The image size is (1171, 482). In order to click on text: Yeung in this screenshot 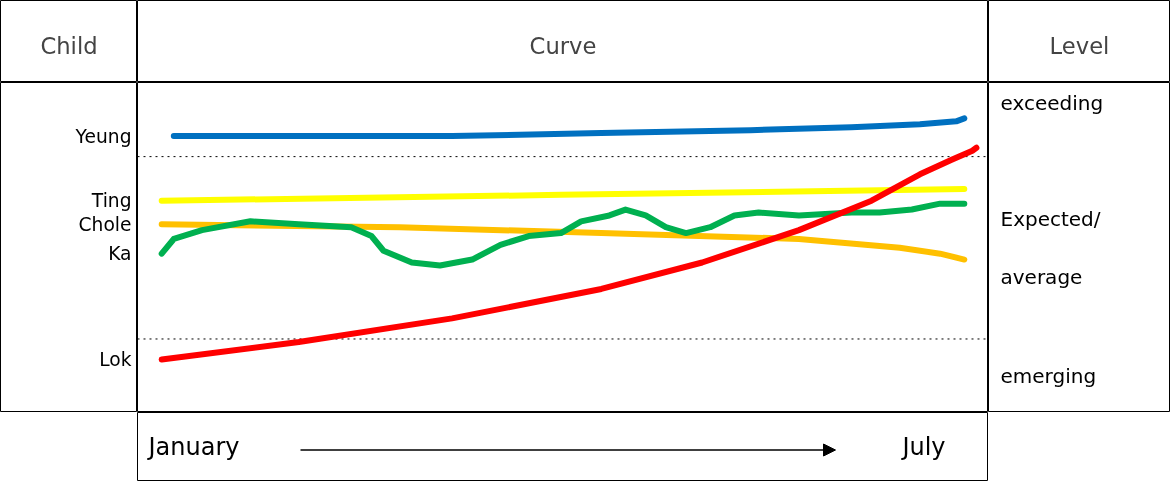, I will do `click(103, 136)`.